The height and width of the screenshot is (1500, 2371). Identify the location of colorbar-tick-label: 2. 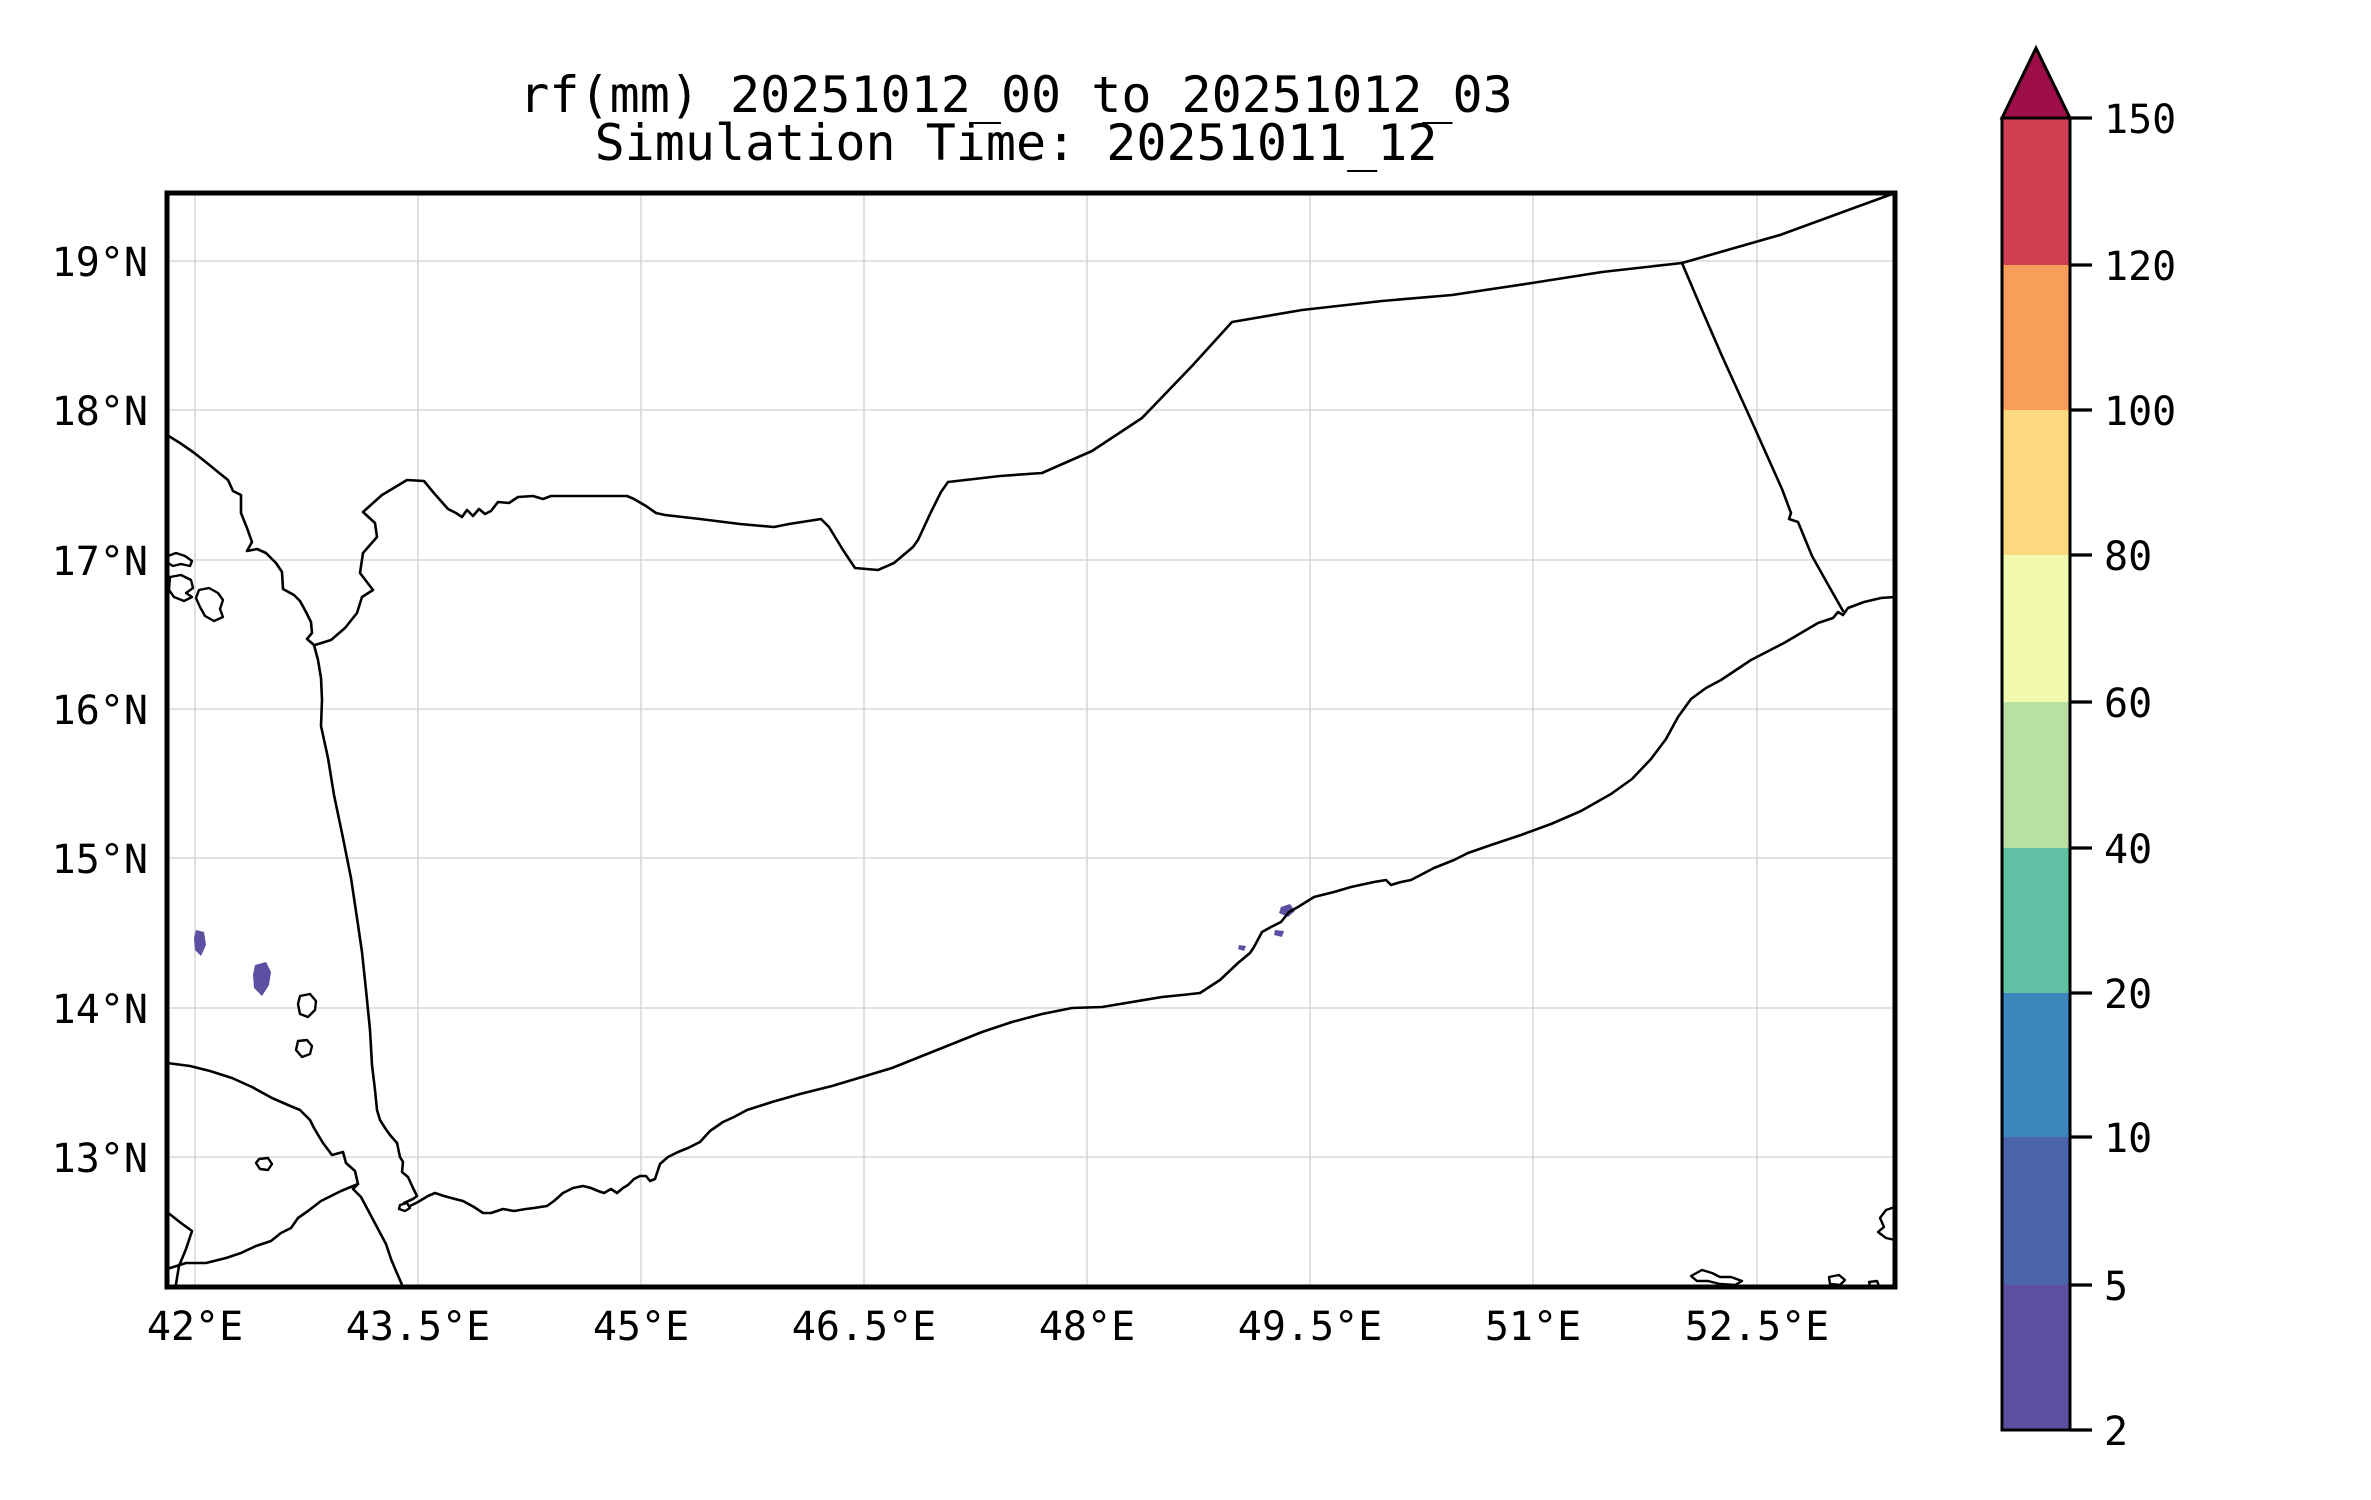
(2116, 1432).